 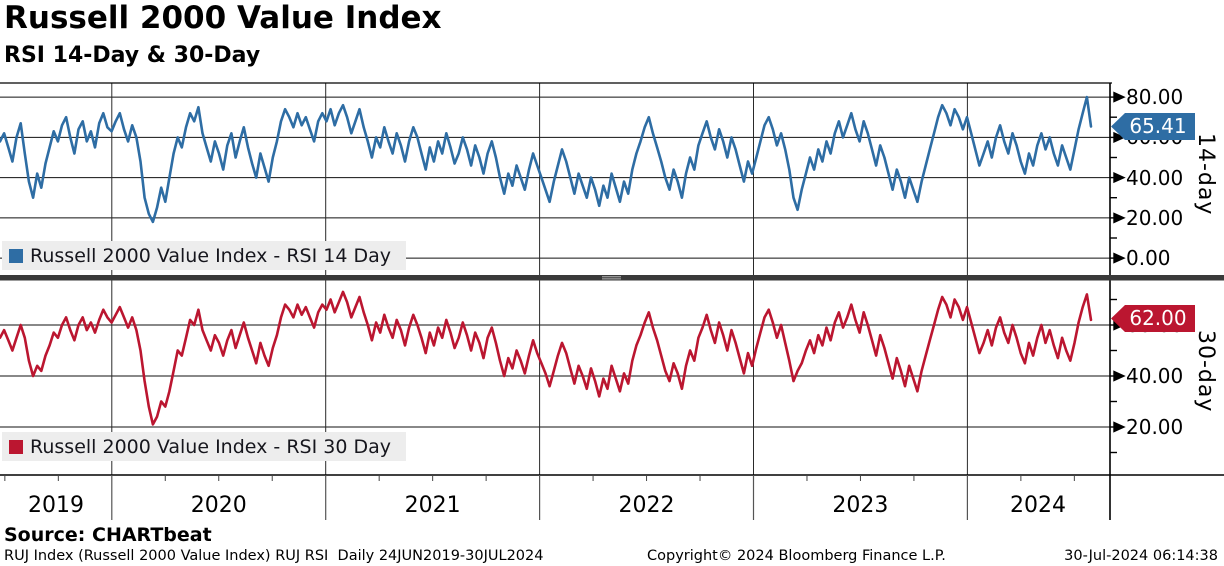 I want to click on year-dividers, so click(x=540, y=497).